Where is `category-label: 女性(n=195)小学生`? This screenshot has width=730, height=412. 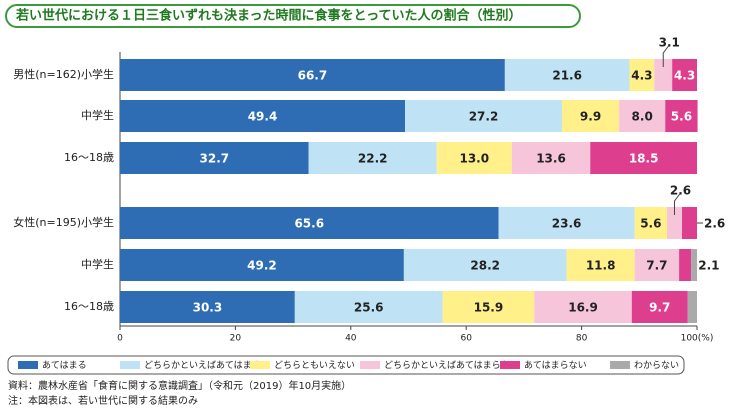
category-label: 女性(n=195)小学生 is located at coordinates (63, 222).